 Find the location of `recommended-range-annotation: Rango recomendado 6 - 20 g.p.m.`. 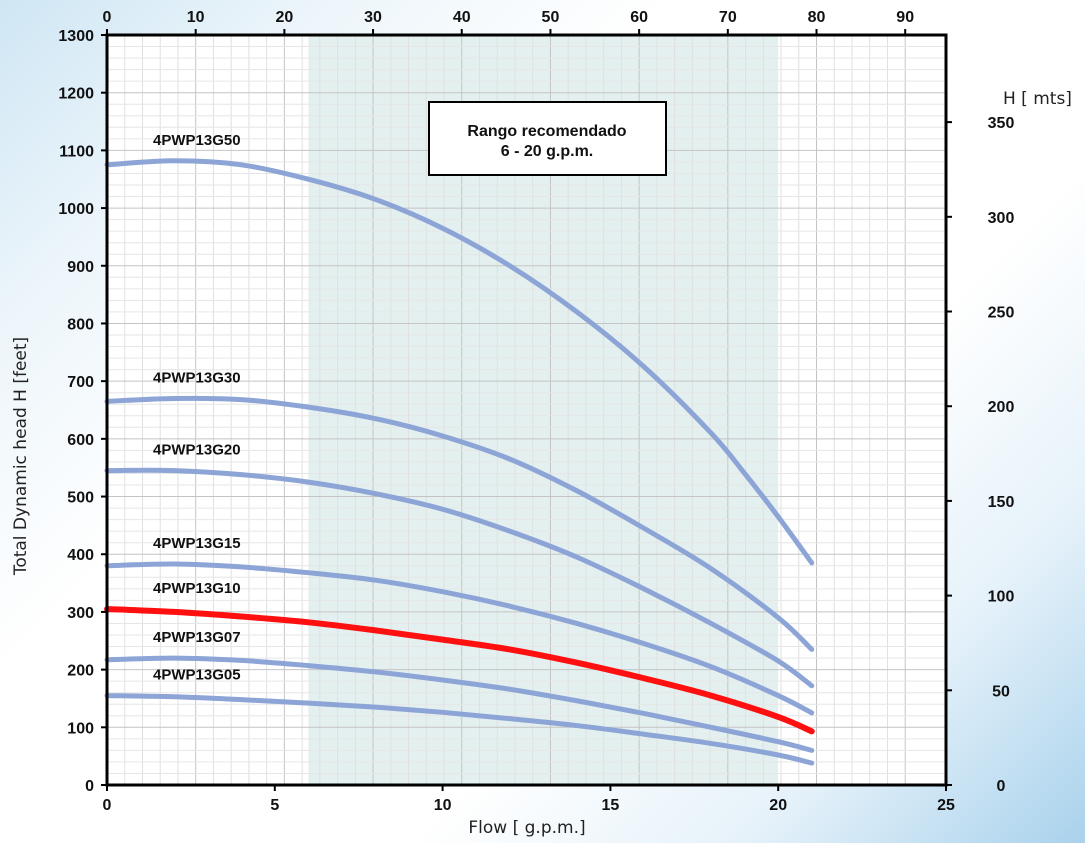

recommended-range-annotation: Rango recomendado 6 - 20 g.p.m. is located at coordinates (547, 138).